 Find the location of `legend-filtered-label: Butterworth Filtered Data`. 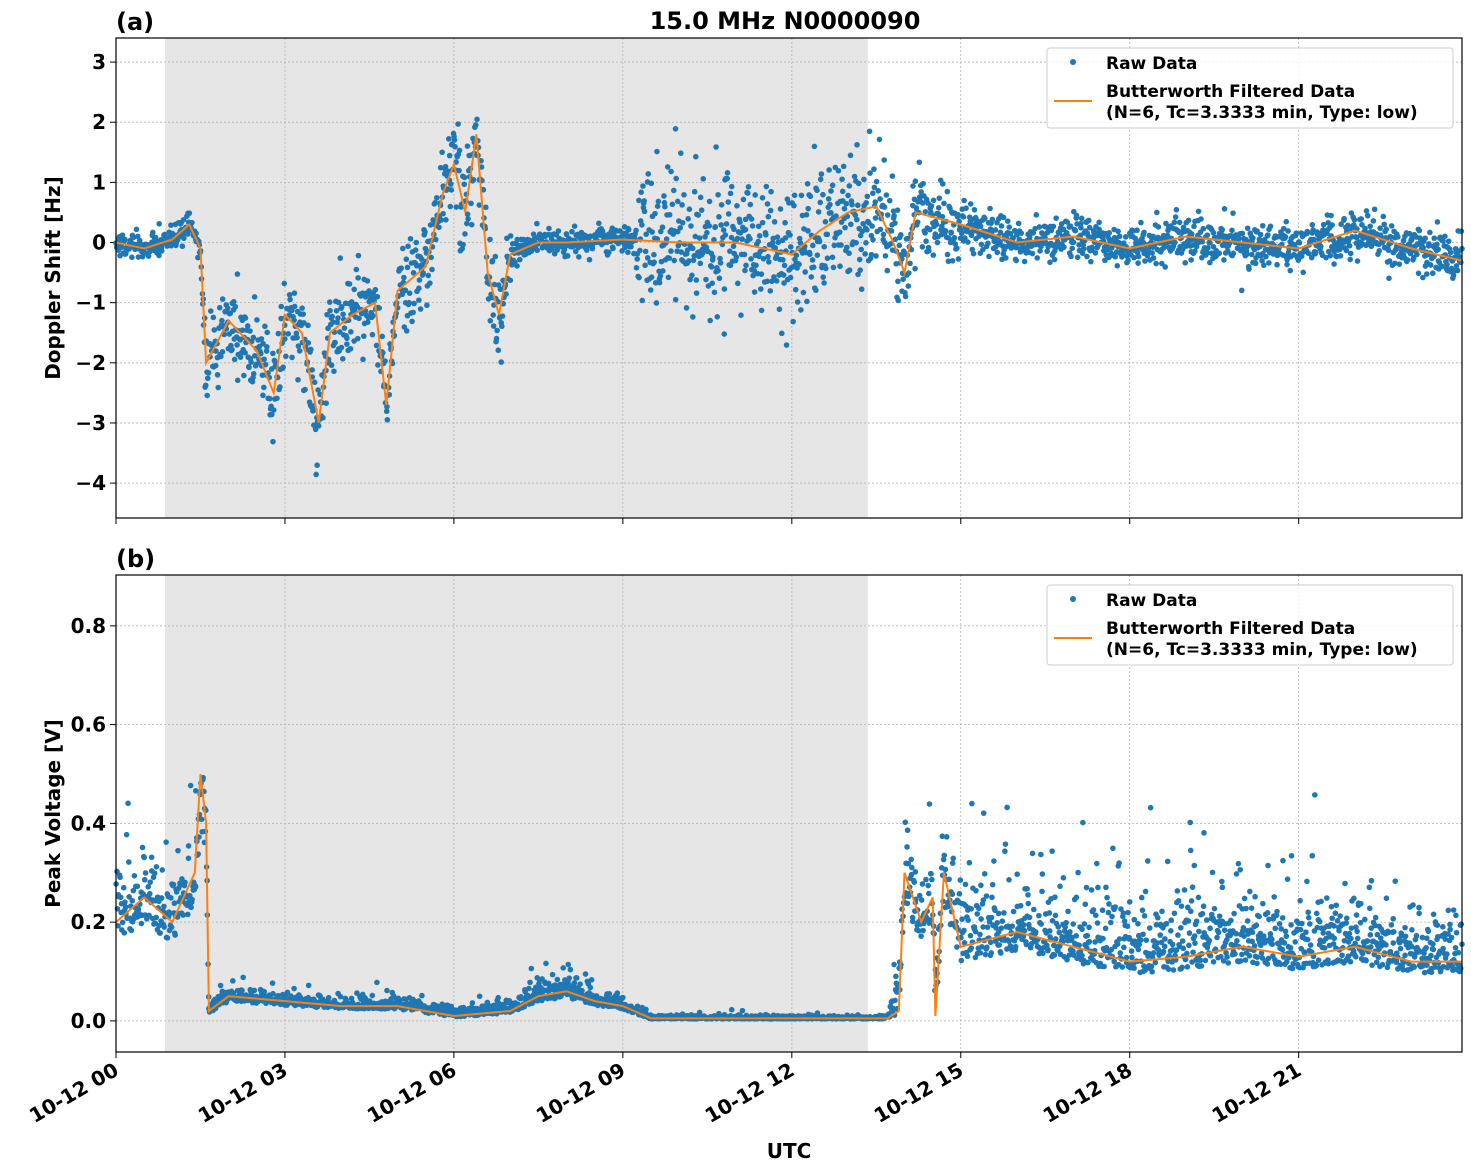

legend-filtered-label: Butterworth Filtered Data is located at coordinates (1230, 92).